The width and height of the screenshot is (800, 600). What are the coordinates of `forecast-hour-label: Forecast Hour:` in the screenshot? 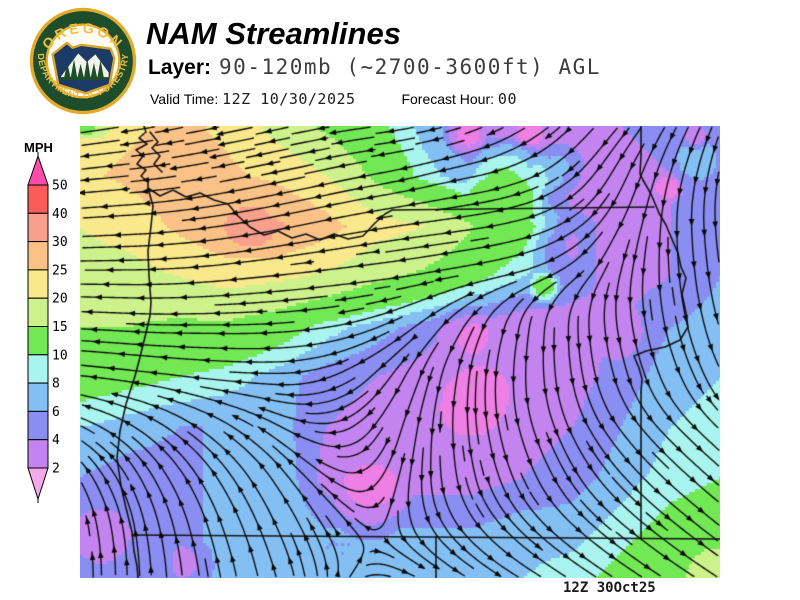 It's located at (448, 99).